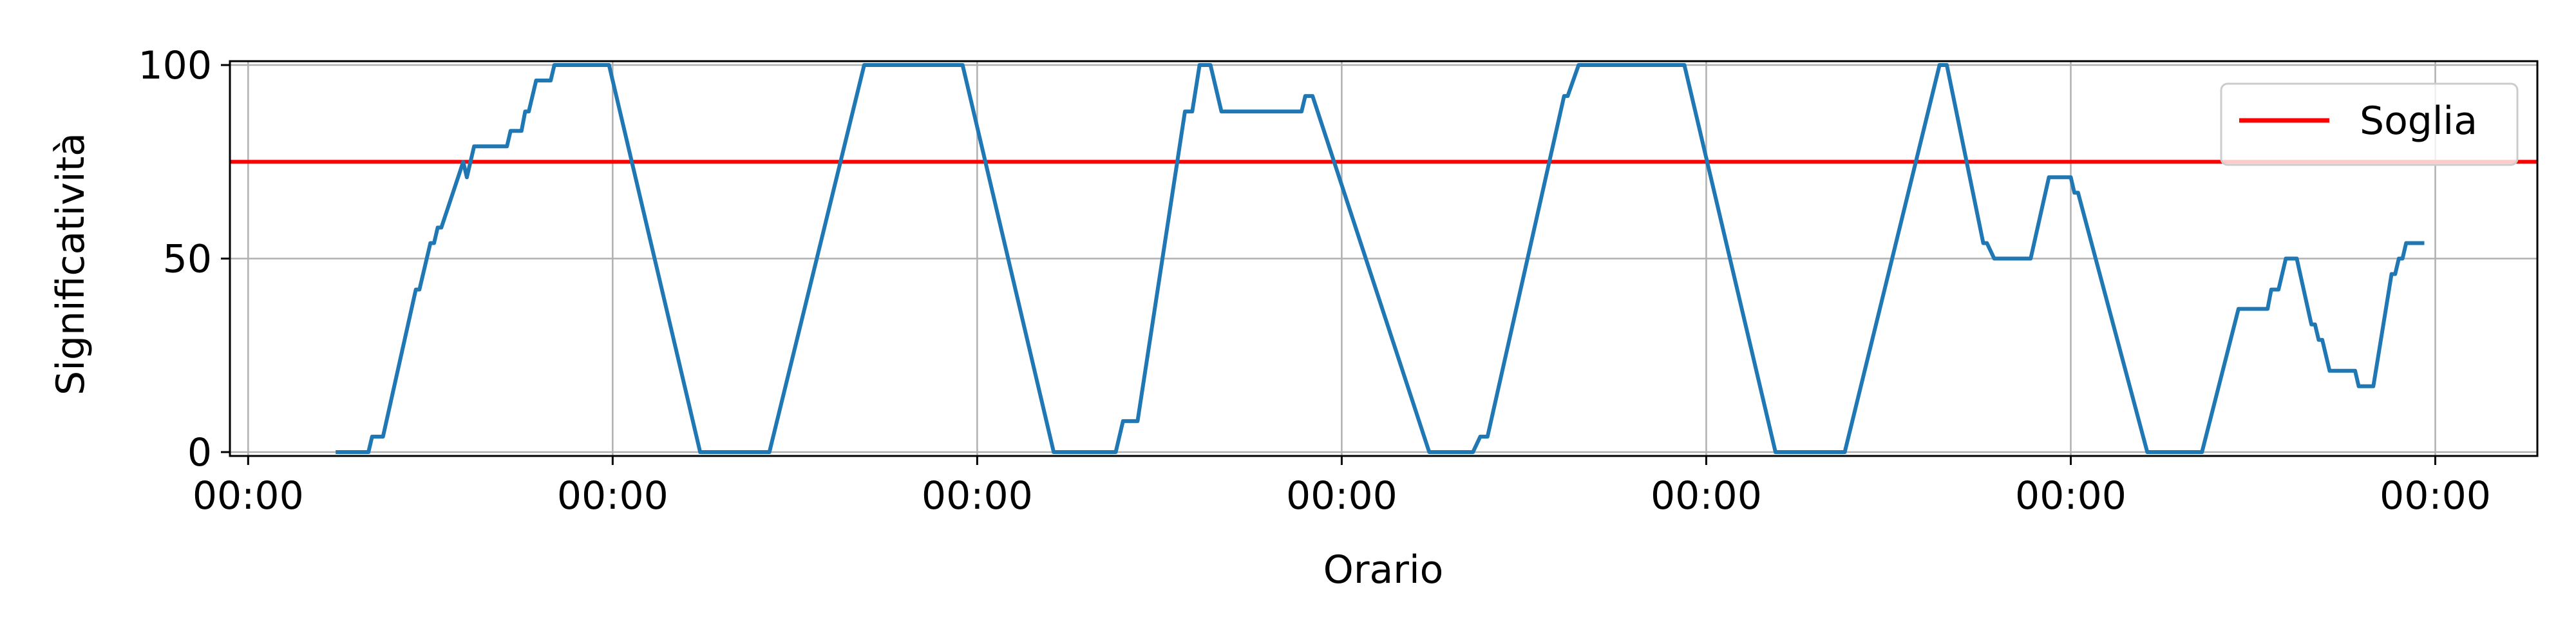 Image resolution: width=2576 pixels, height=644 pixels. I want to click on x-tick-label-5: 00:00, so click(2070, 496).